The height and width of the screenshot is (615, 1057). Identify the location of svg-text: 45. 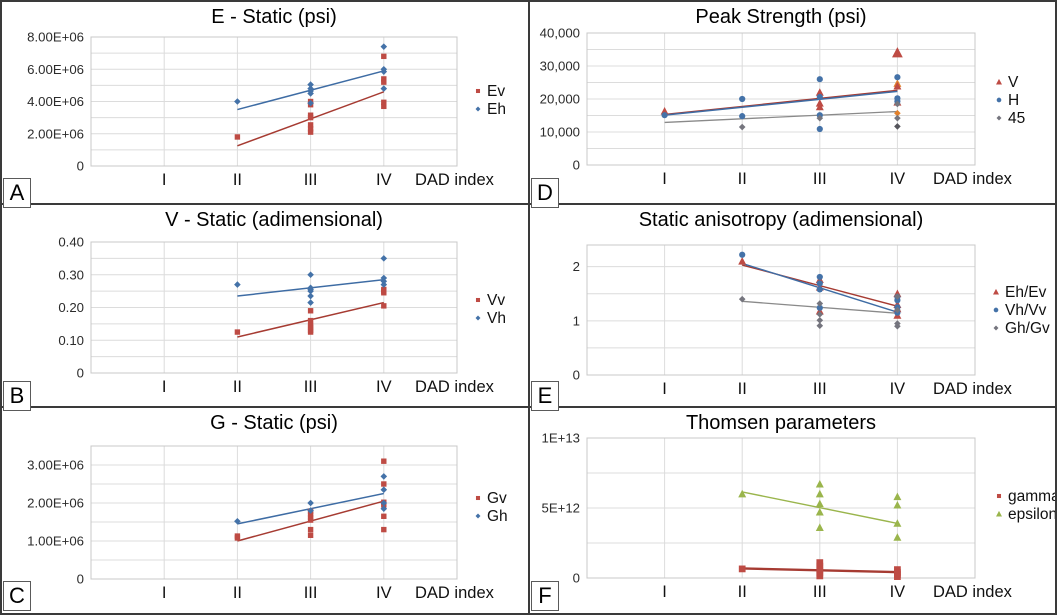
(1016, 118).